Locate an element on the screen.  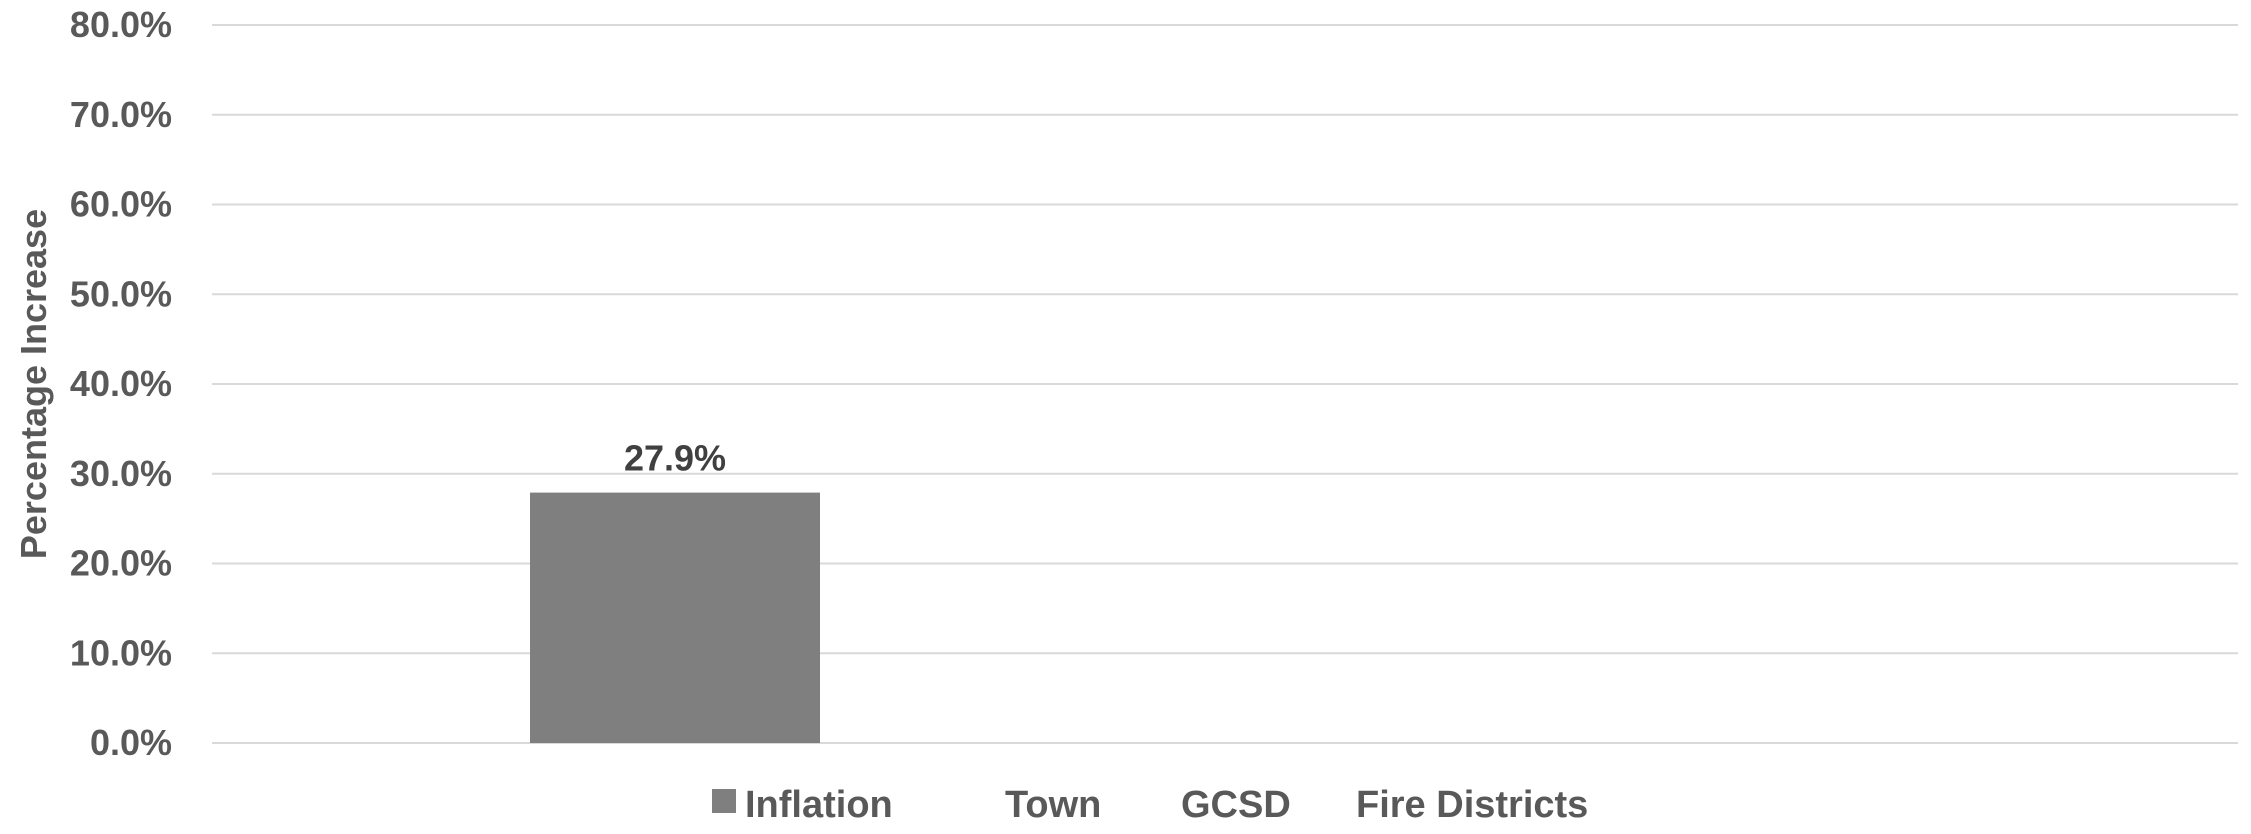
data-labels: 27.9% is located at coordinates (675, 458).